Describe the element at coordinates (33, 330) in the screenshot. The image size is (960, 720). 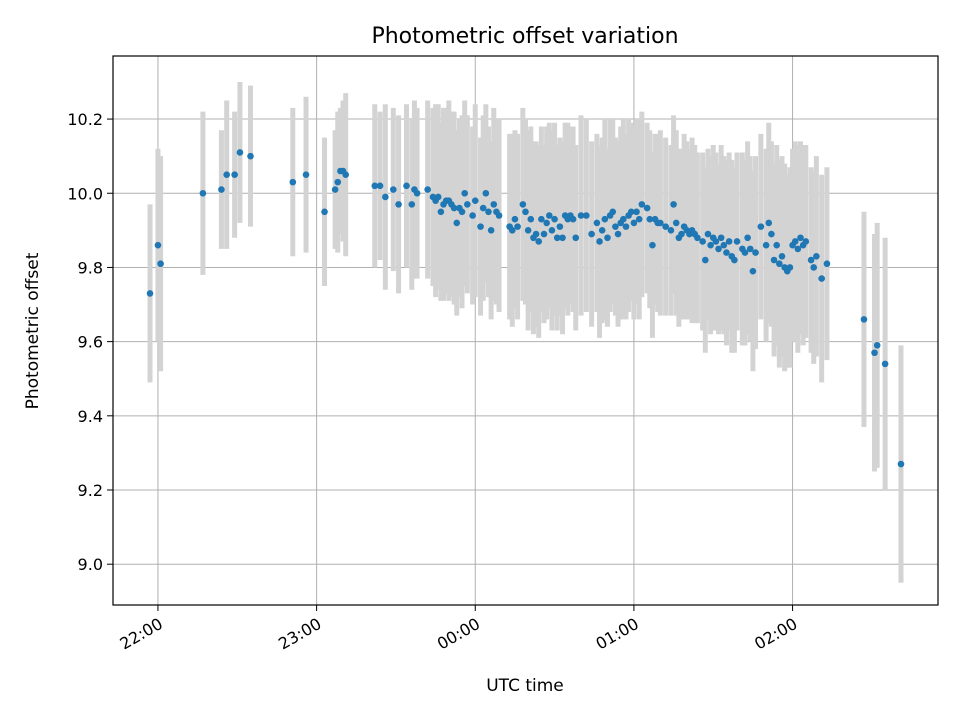
I see `y-axis-label: Photometric offset` at that location.